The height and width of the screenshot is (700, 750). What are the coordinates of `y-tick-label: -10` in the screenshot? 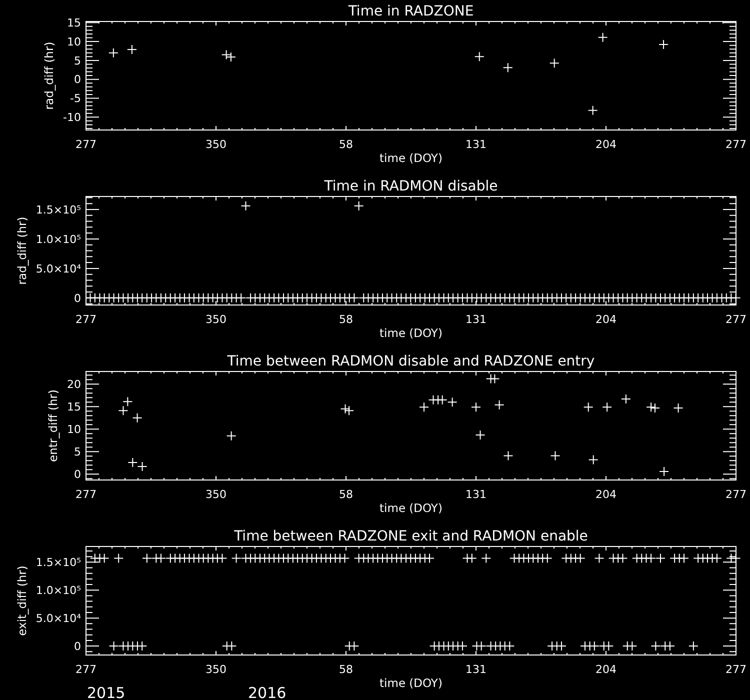 It's located at (72, 117).